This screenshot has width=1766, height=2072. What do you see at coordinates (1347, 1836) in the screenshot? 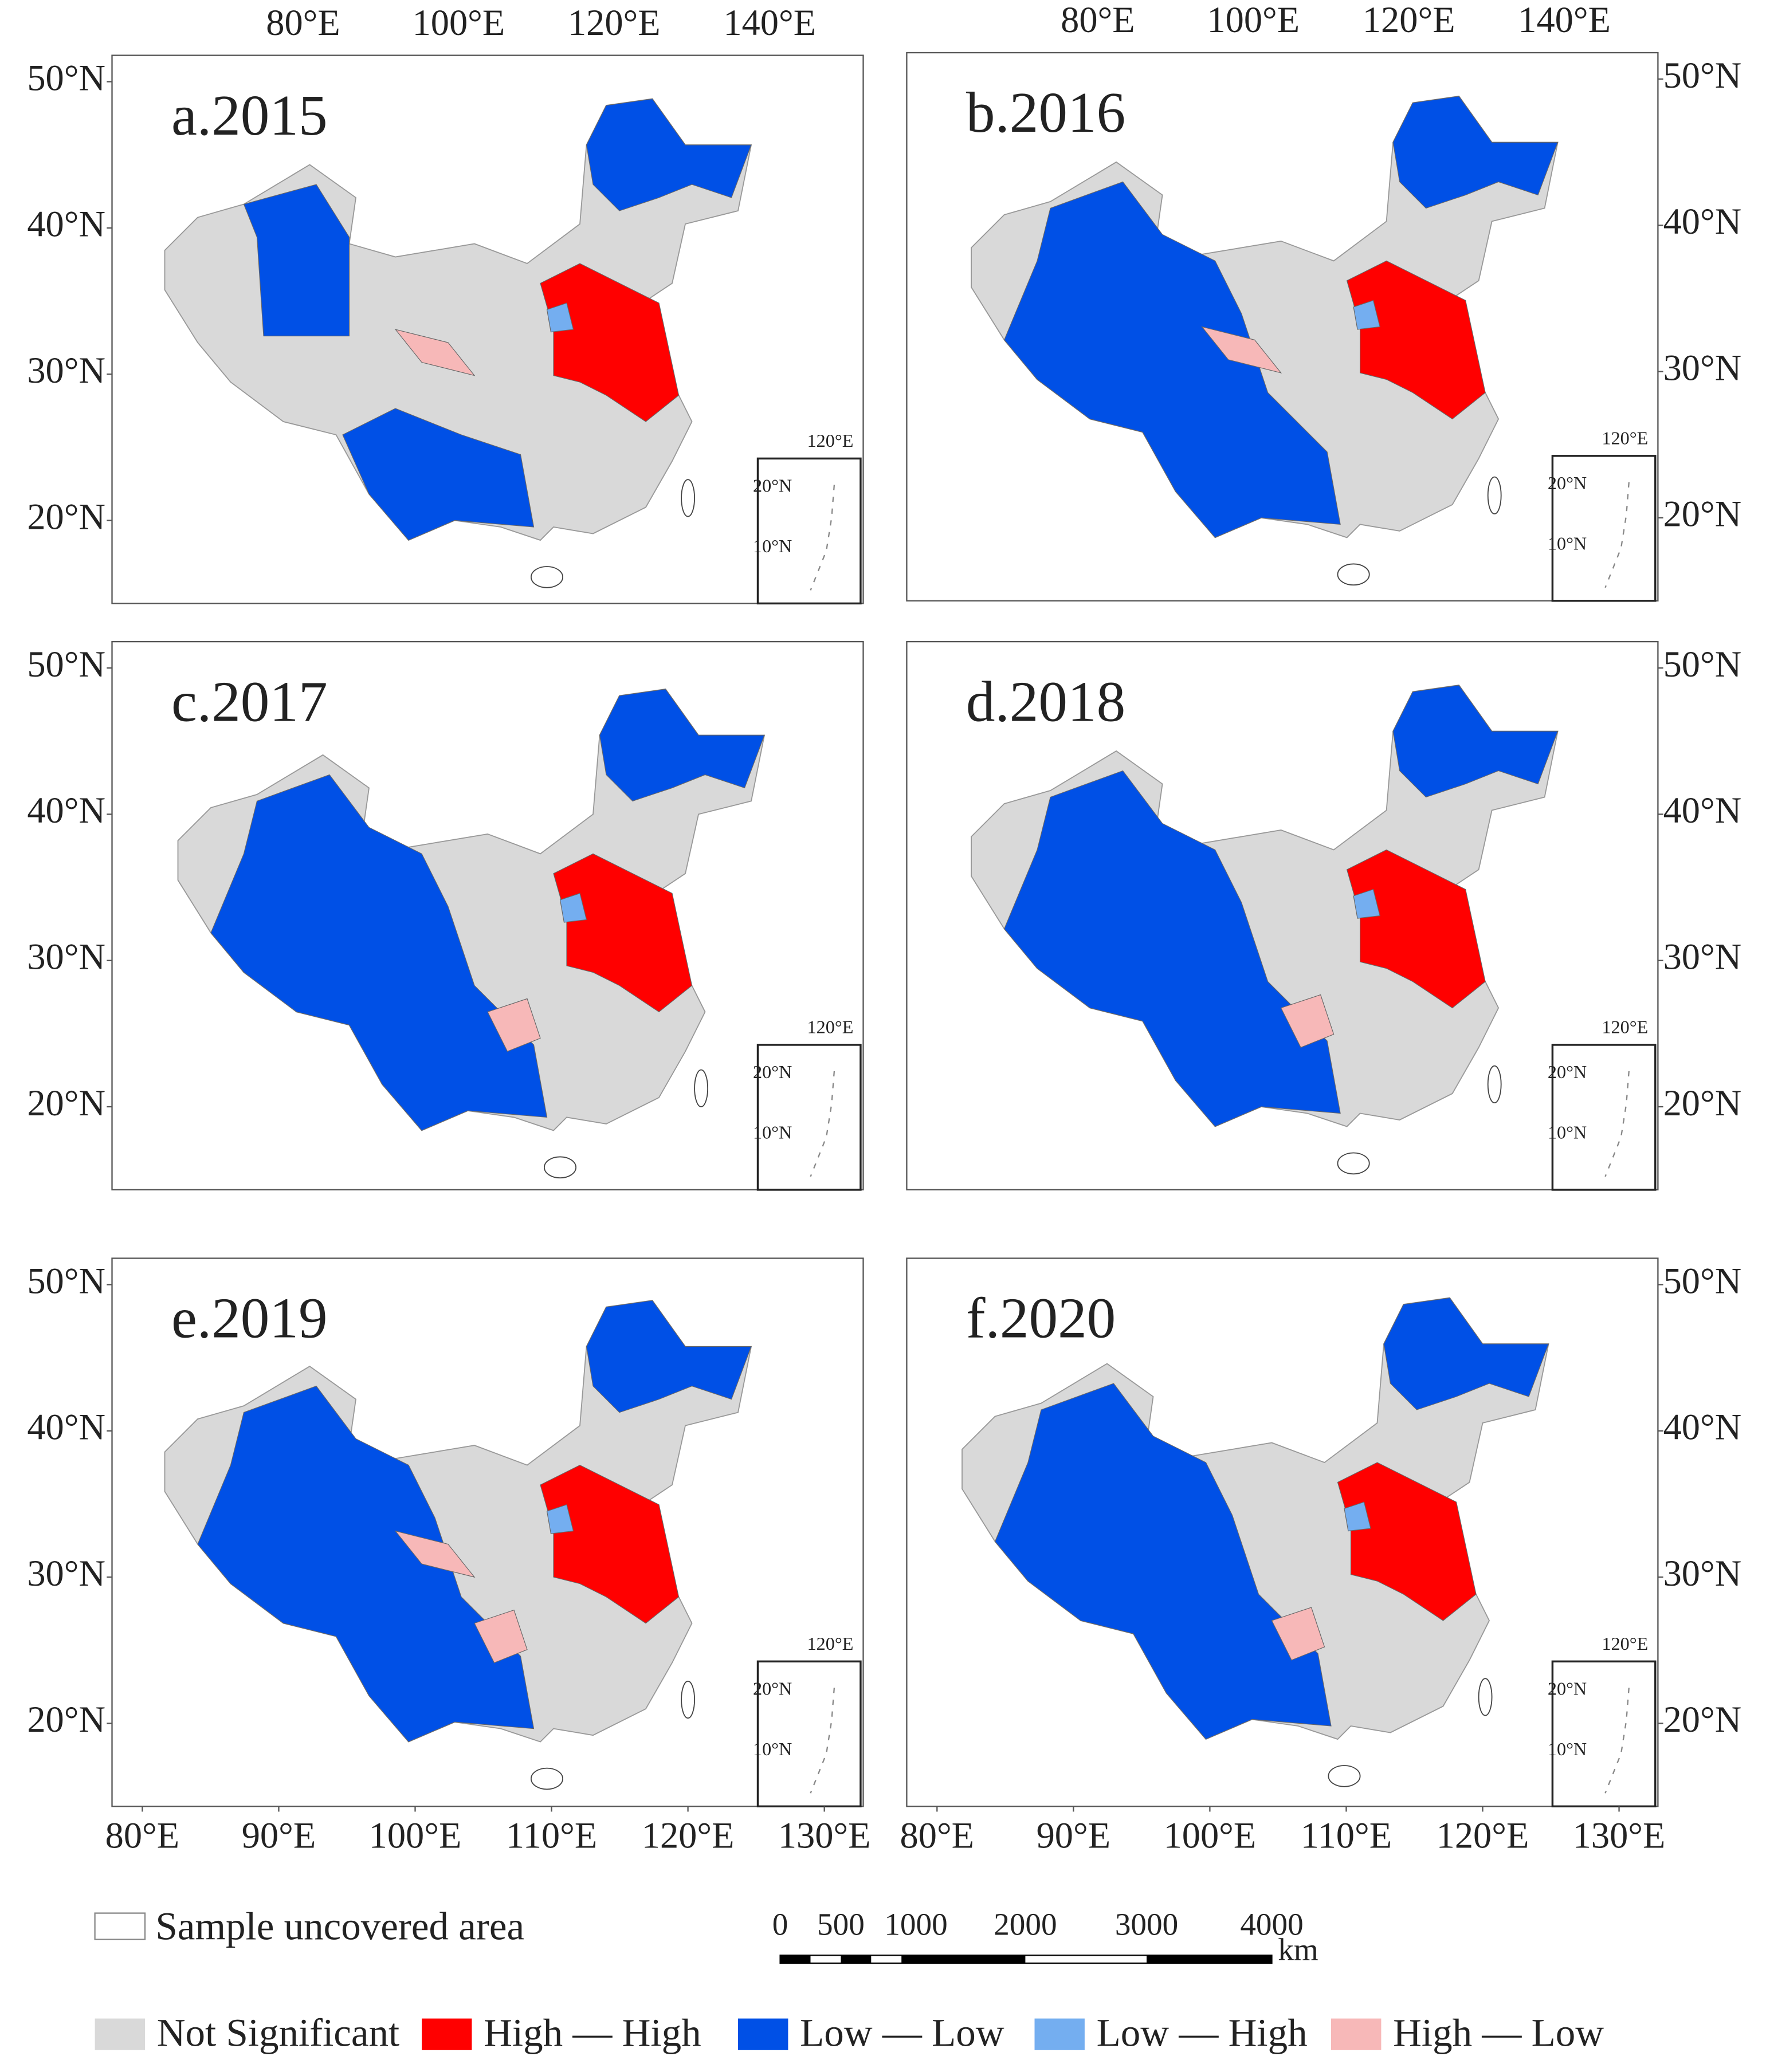
I see `lon-tick-label: 110°E` at bounding box center [1347, 1836].